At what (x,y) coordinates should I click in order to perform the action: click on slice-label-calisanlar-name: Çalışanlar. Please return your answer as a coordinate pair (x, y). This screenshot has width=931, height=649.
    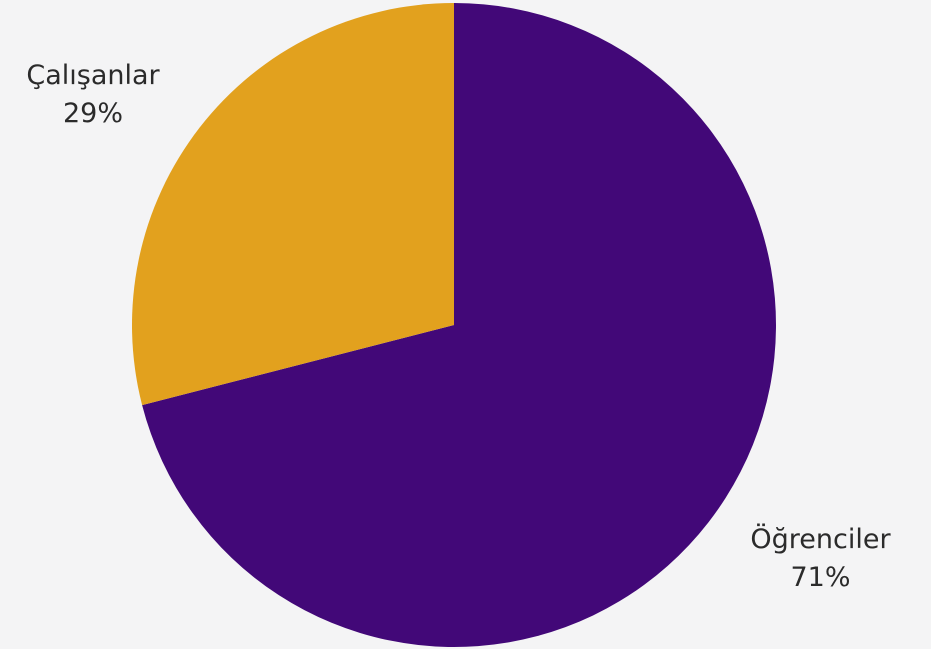
    Looking at the image, I should click on (93, 75).